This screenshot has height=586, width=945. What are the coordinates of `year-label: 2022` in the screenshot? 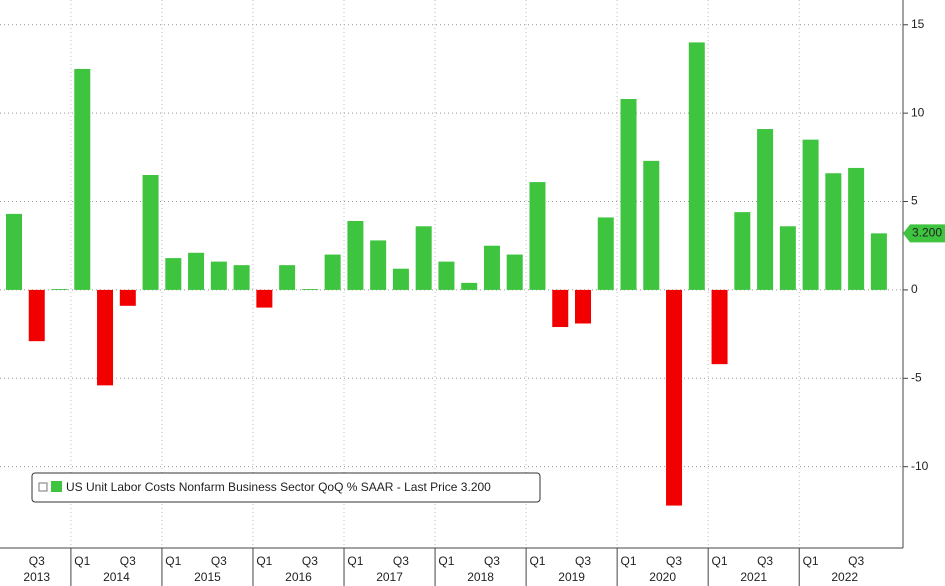 It's located at (844, 577).